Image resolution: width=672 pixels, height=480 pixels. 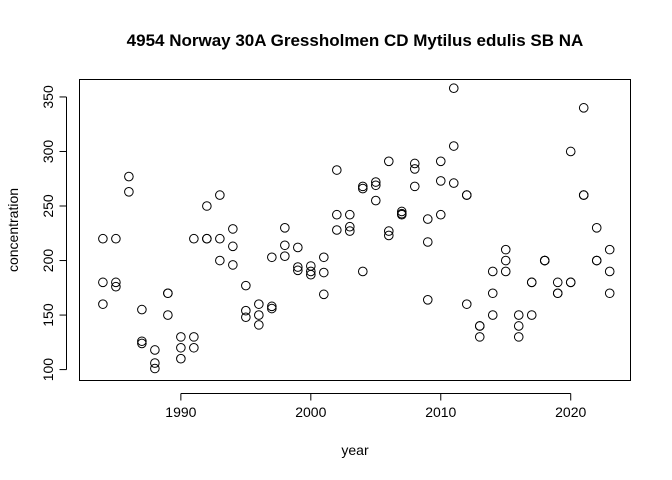 What do you see at coordinates (48, 315) in the screenshot?
I see `y-tick-label: 150` at bounding box center [48, 315].